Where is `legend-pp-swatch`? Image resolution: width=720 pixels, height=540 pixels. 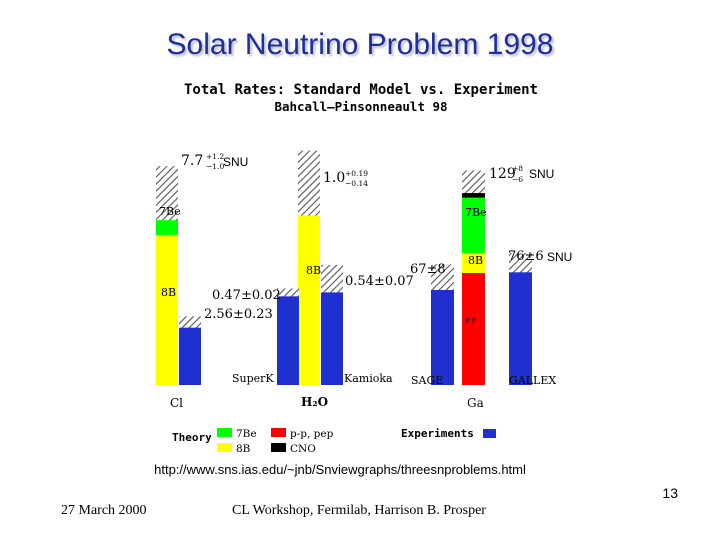
legend-pp-swatch is located at coordinates (278, 432).